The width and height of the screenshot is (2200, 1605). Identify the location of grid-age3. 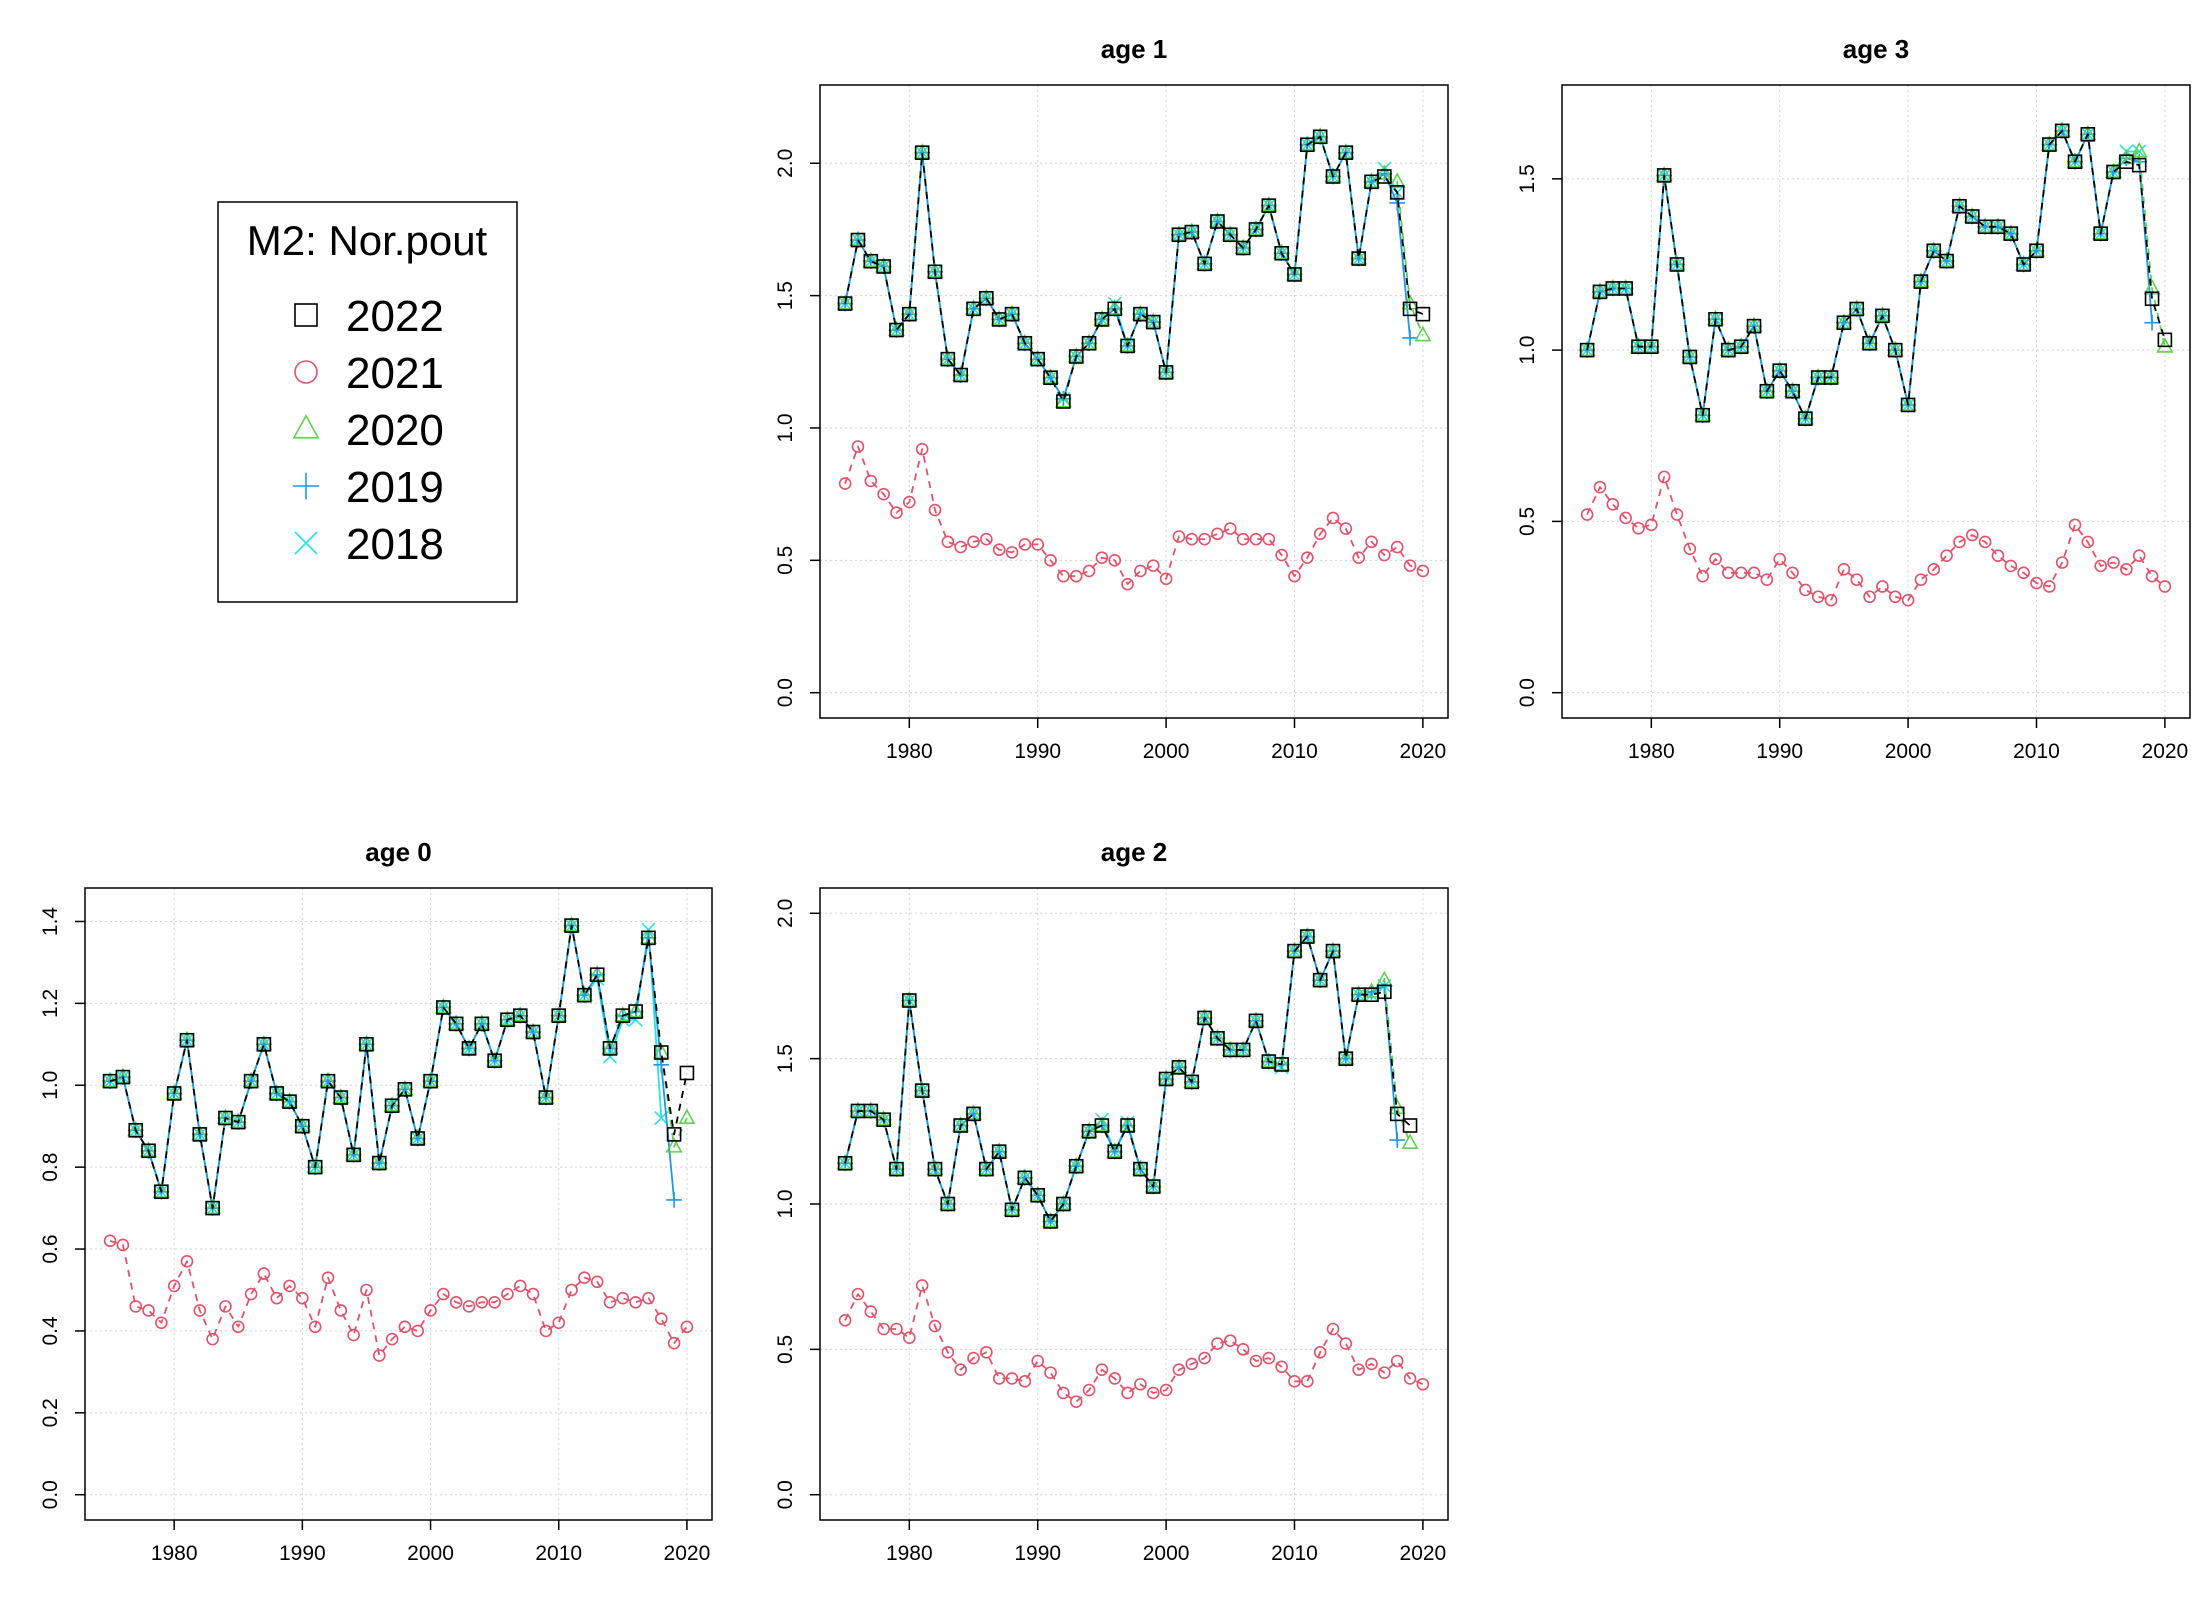
(1876, 401).